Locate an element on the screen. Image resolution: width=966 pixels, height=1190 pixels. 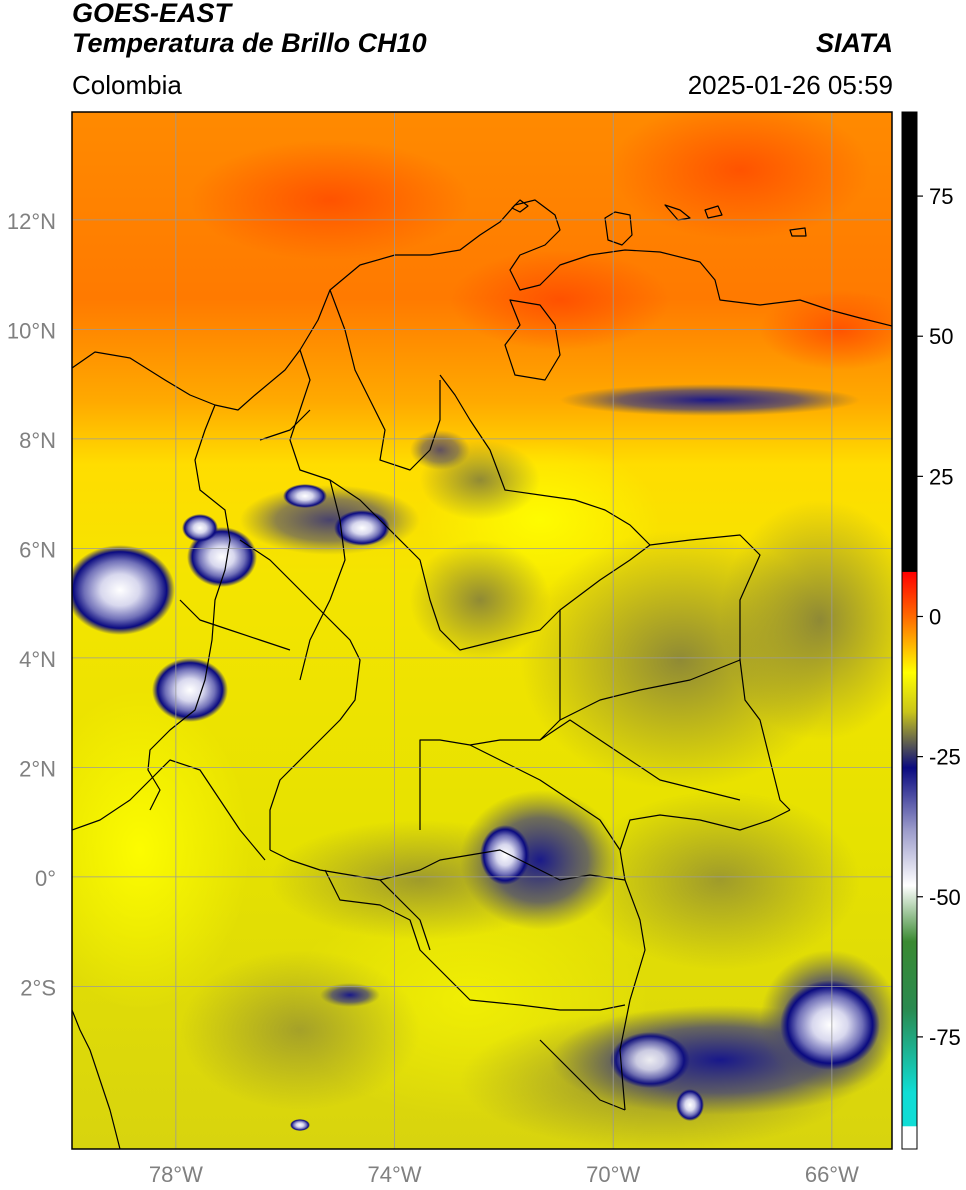
lon-label: 78°W is located at coordinates (176, 1174).